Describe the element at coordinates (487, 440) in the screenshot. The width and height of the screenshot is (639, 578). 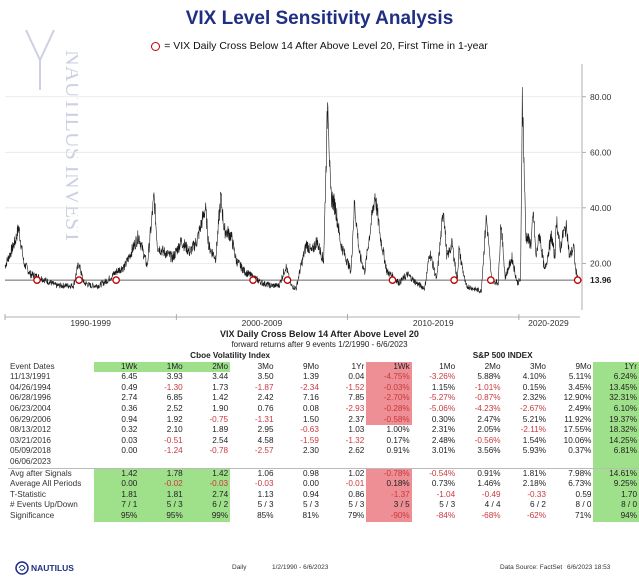
I see `table-cell: -0.56%` at that location.